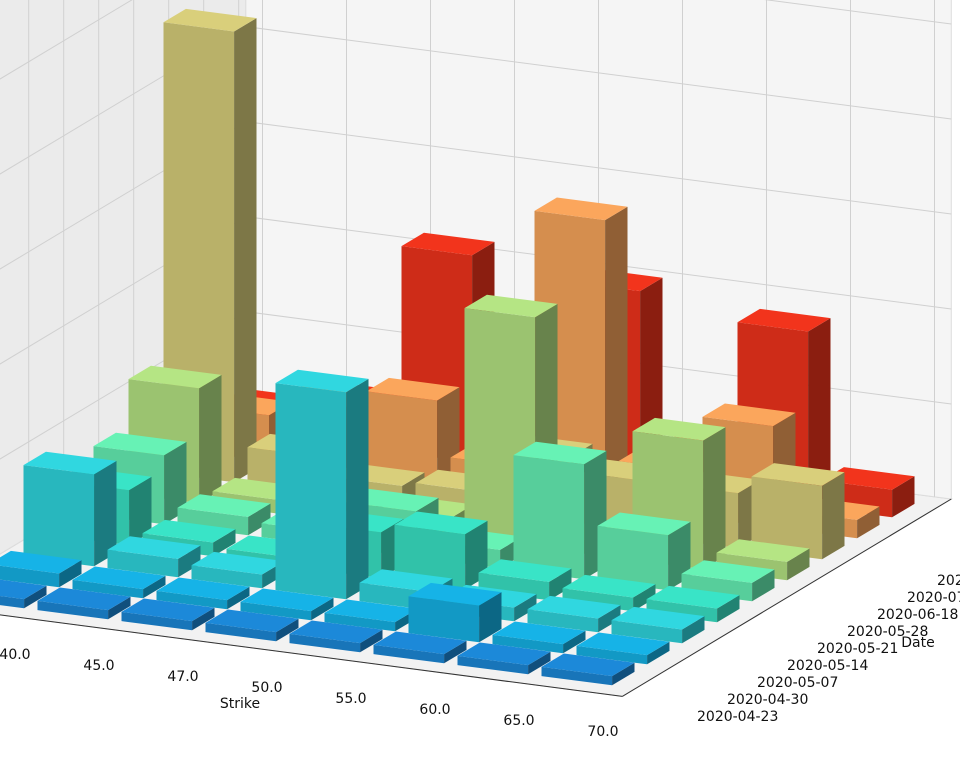  Describe the element at coordinates (857, 649) in the screenshot. I see `y-tick-label: 2020-05-21` at that location.